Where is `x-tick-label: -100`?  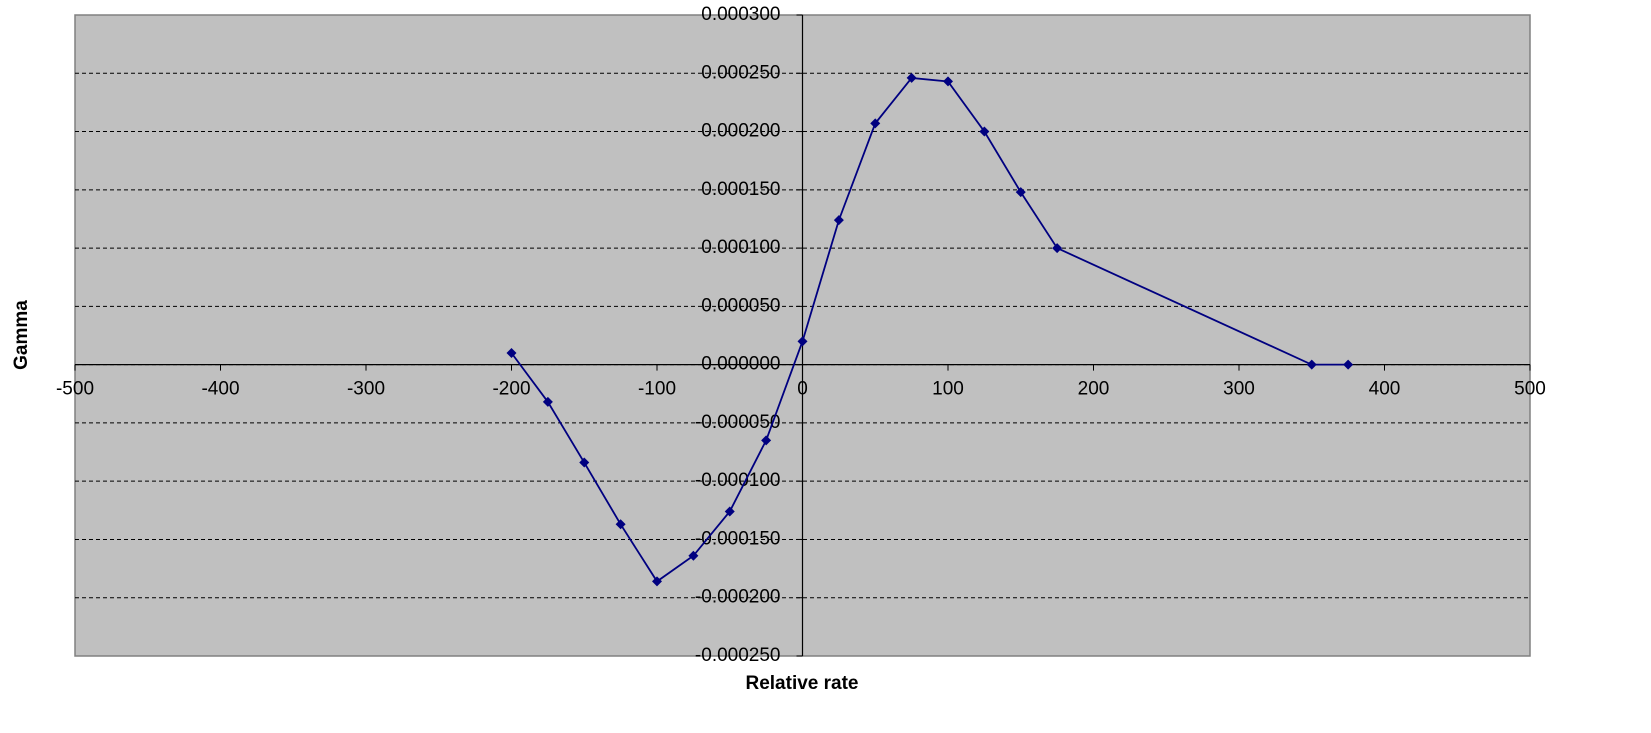 x-tick-label: -100 is located at coordinates (657, 389).